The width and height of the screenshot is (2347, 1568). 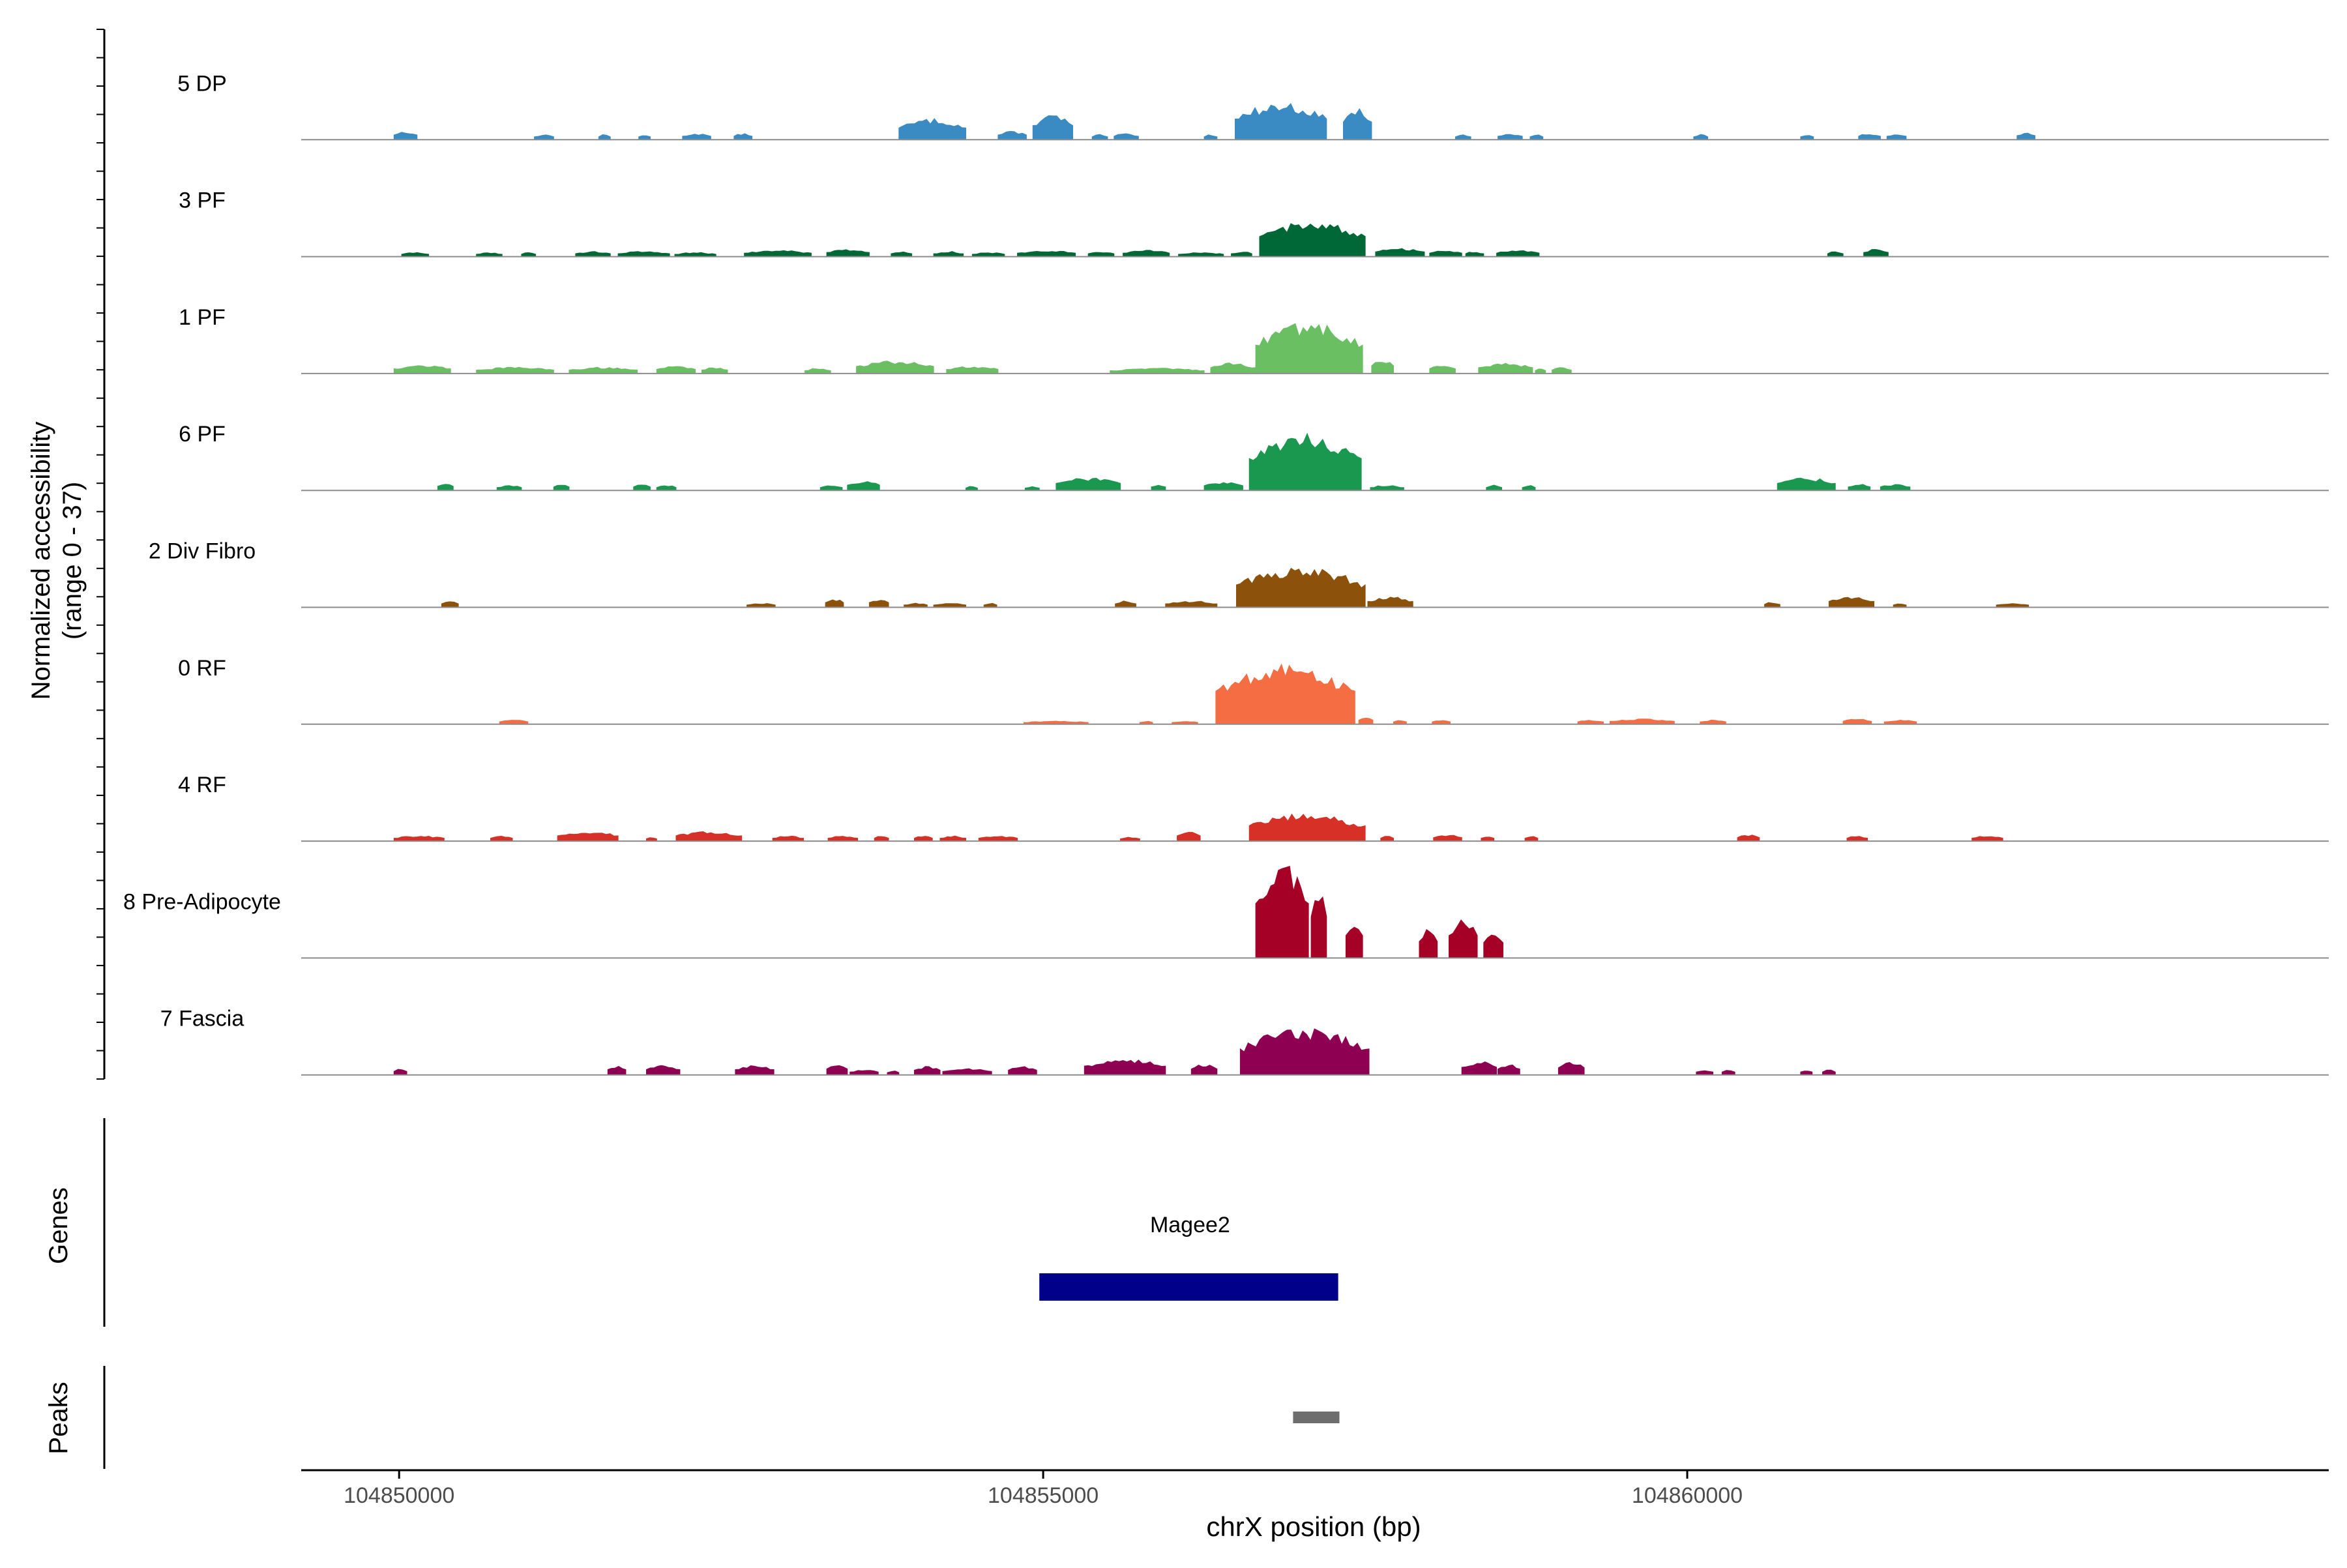 I want to click on track-8-pre-adipocyte: 8 Pre-Adipocyte, so click(x=1226, y=912).